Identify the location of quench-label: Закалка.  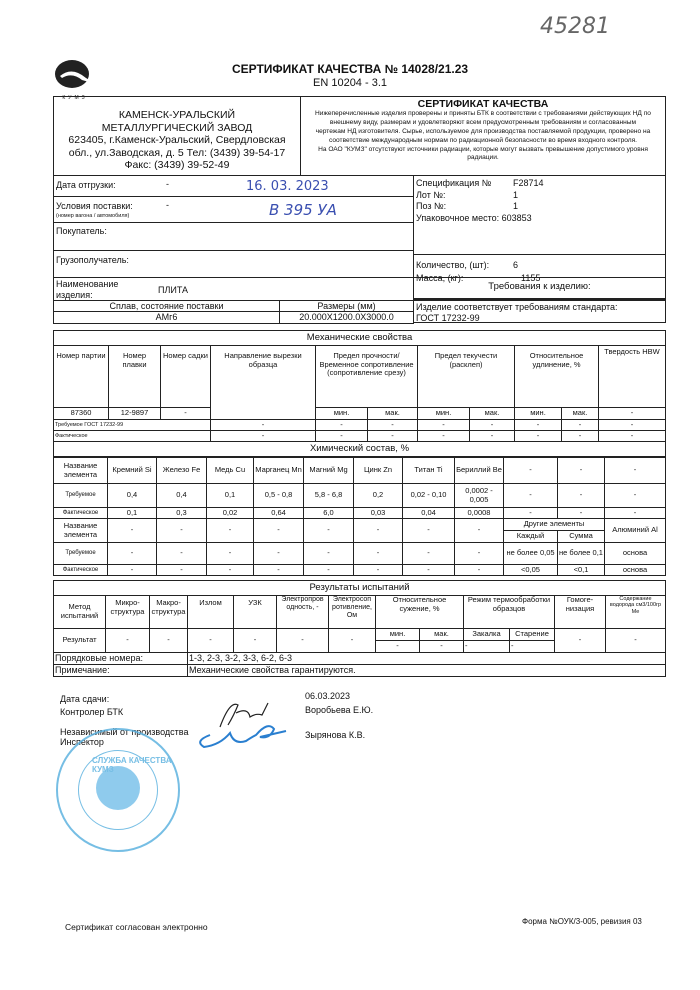
(486, 634).